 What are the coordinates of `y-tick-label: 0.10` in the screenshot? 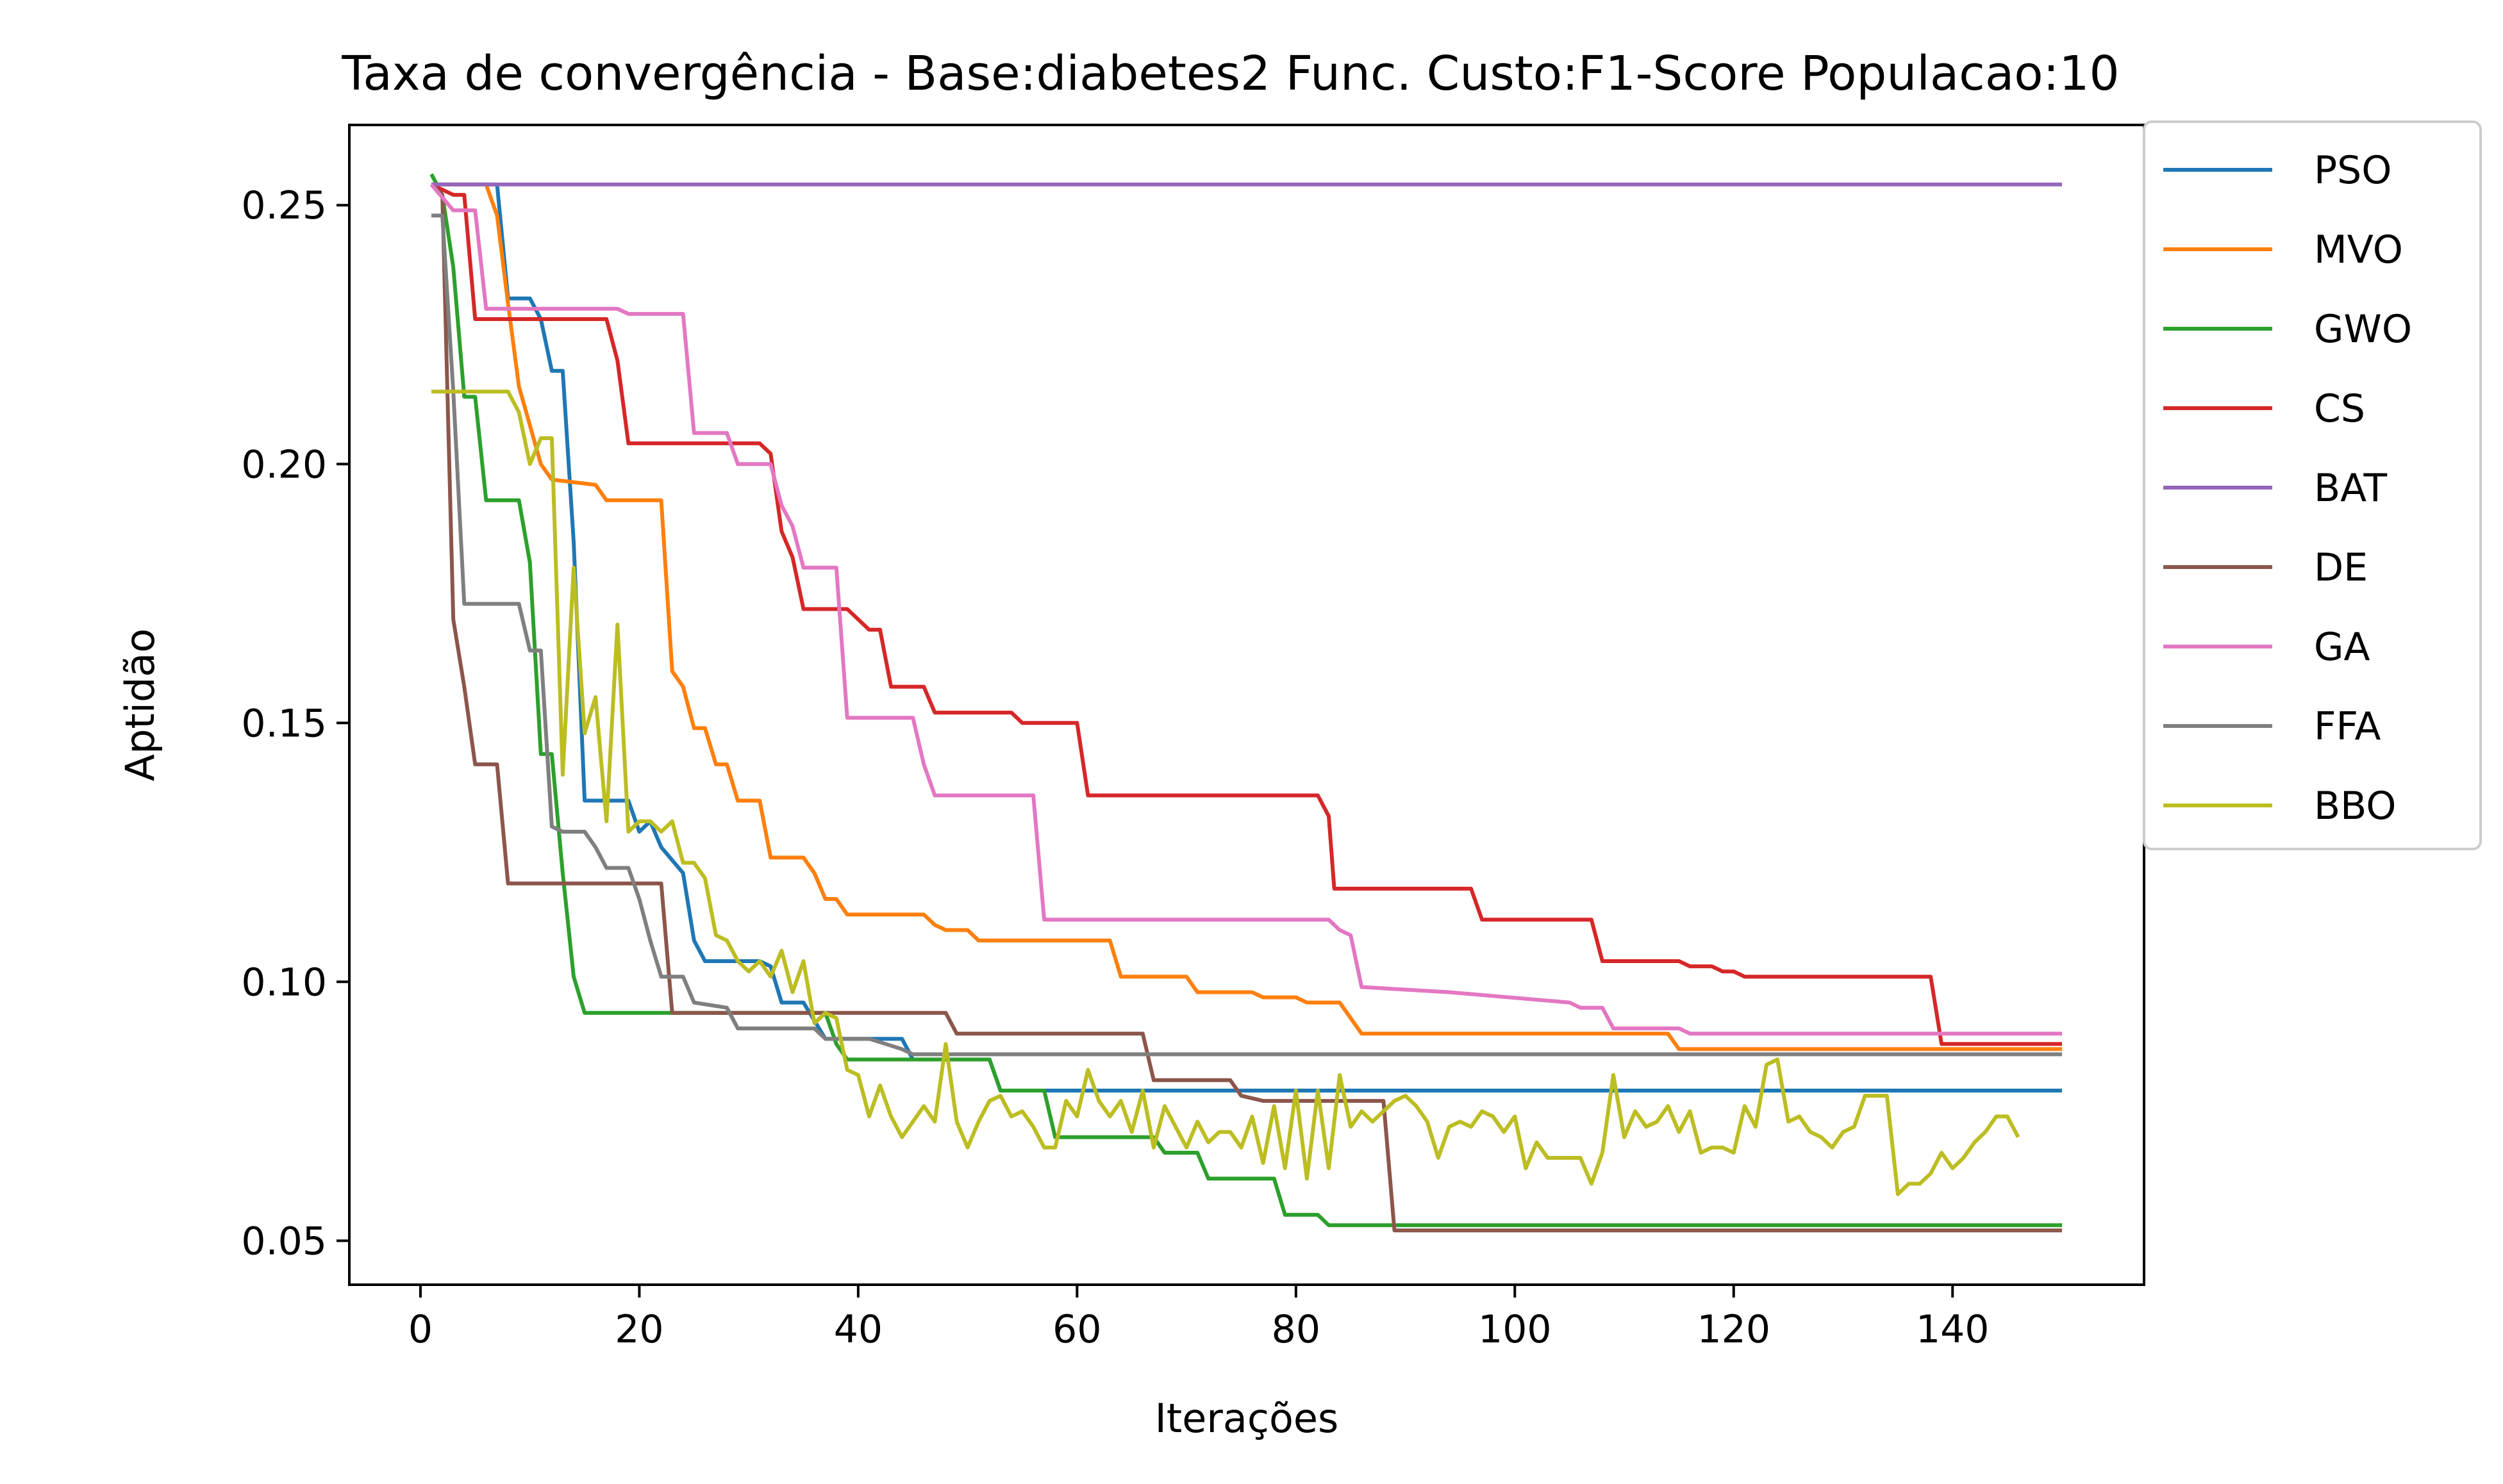 It's located at (284, 982).